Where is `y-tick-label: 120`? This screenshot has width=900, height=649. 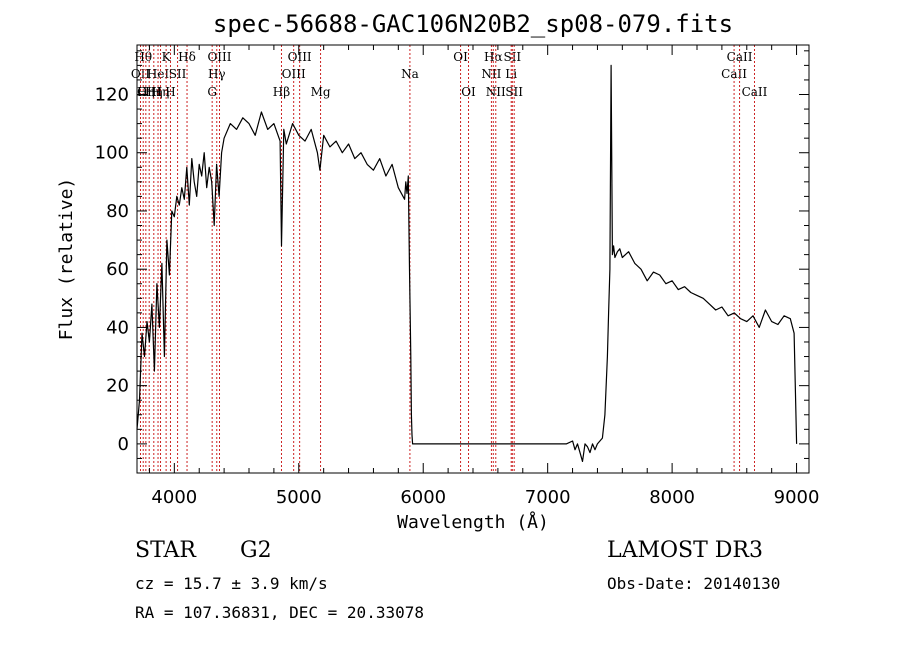 y-tick-label: 120 is located at coordinates (112, 94).